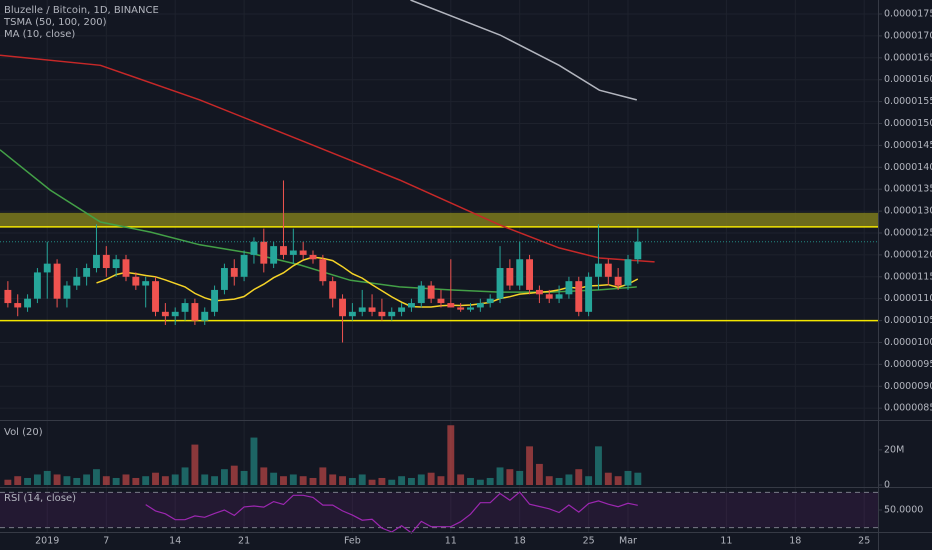 The height and width of the screenshot is (550, 932). I want to click on y-tick-label: 0.00000950, so click(908, 364).